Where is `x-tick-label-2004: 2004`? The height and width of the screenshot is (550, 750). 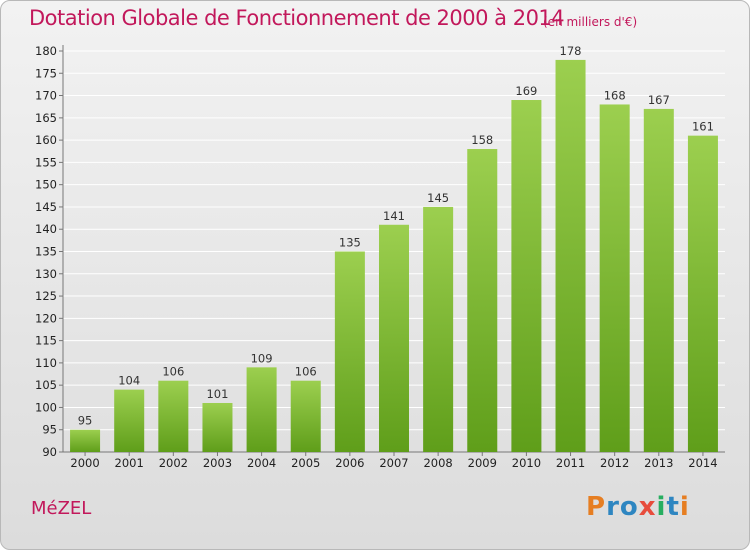 x-tick-label-2004: 2004 is located at coordinates (261, 463).